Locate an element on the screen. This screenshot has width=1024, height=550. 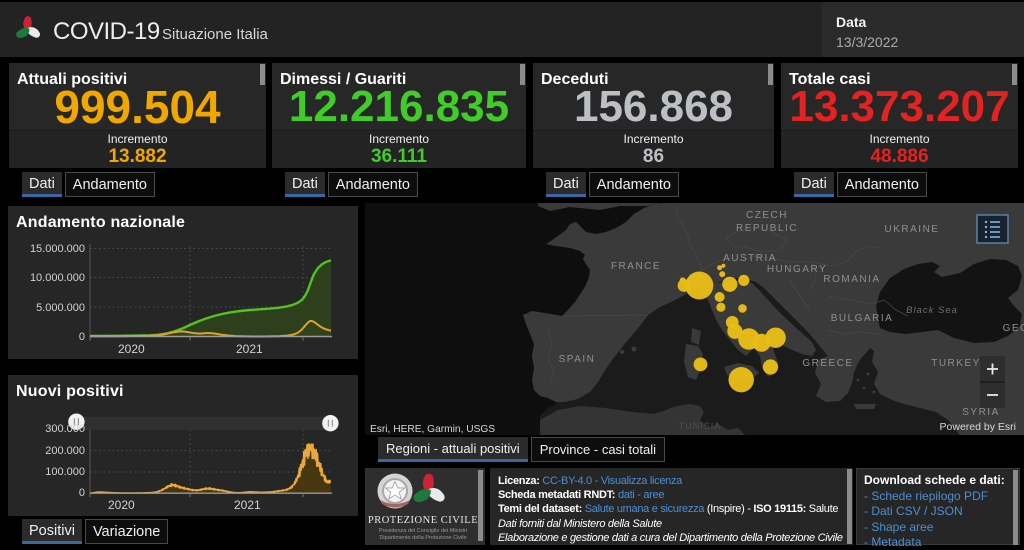
svg-text: CZECH is located at coordinates (767, 215).